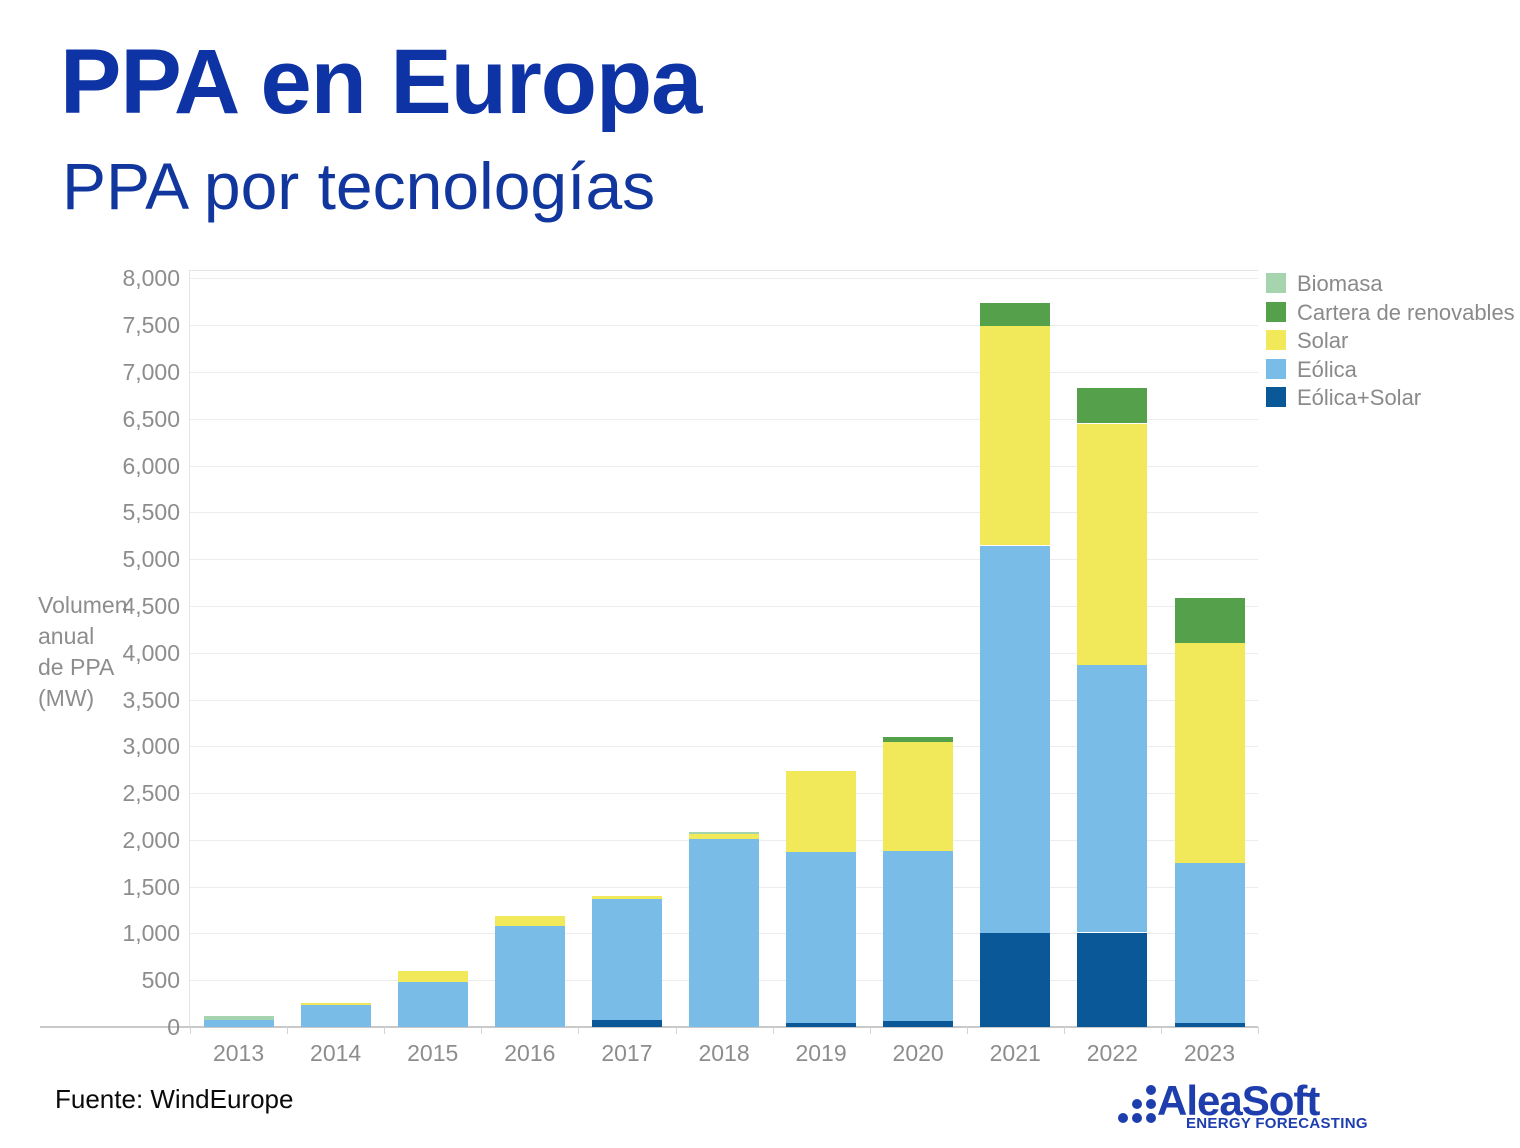 The image size is (1520, 1148). I want to click on plot-top-border, so click(723, 270).